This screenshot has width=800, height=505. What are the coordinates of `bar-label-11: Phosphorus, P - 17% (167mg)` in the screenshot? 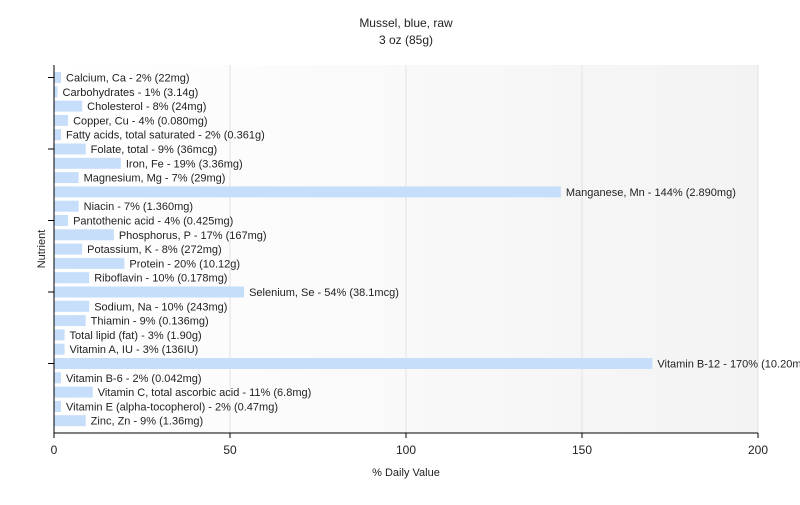 It's located at (193, 236).